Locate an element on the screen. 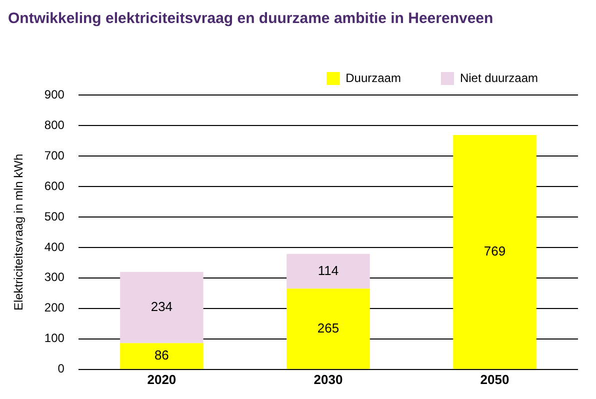 This screenshot has width=596, height=399. data-label: 86 is located at coordinates (161, 355).